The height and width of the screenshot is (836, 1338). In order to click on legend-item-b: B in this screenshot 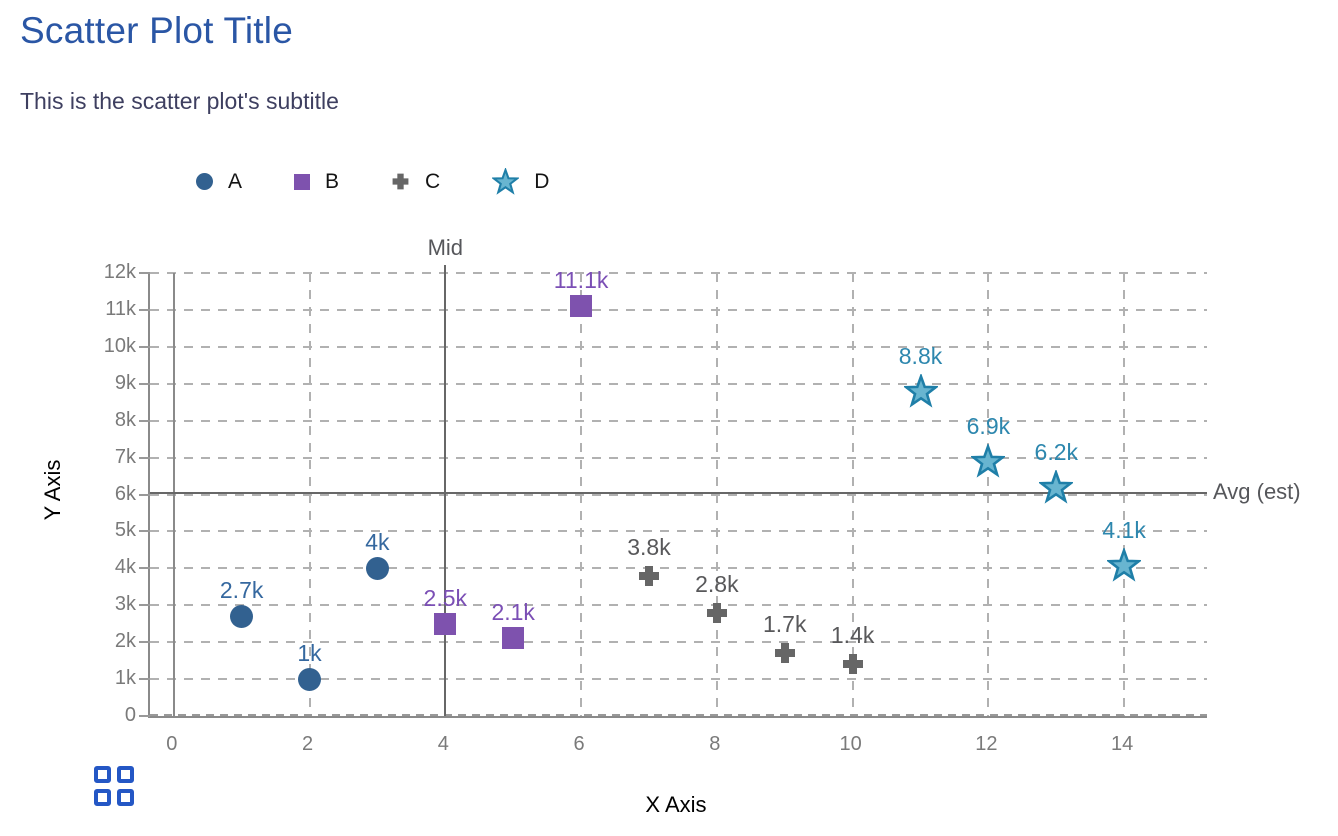, I will do `click(316, 182)`.